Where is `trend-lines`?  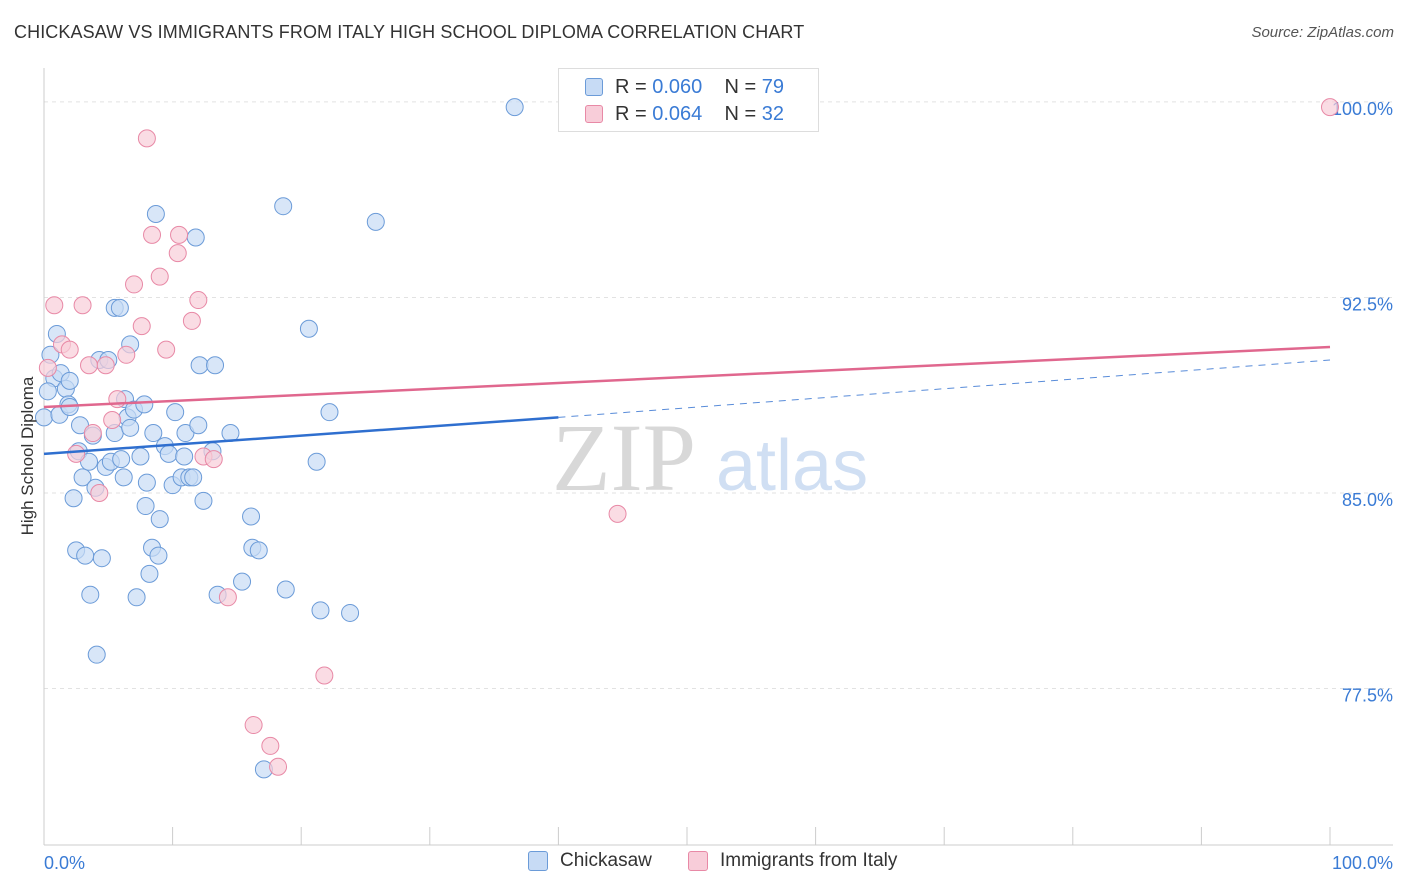
trend-lines is located at coordinates (687, 400).